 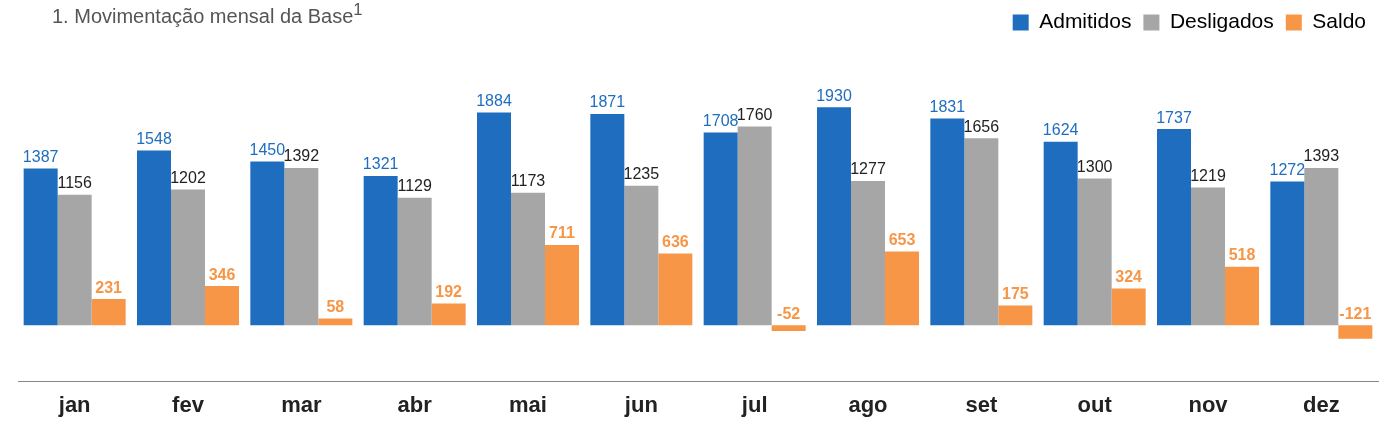 What do you see at coordinates (222, 274) in the screenshot?
I see `data-label: 346` at bounding box center [222, 274].